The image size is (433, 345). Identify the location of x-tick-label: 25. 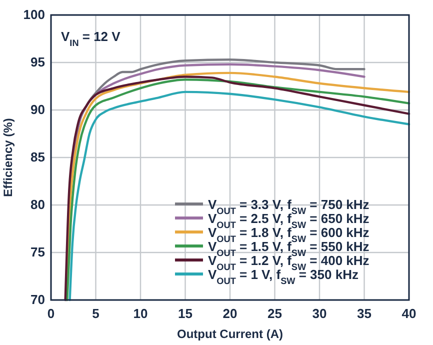
(275, 314).